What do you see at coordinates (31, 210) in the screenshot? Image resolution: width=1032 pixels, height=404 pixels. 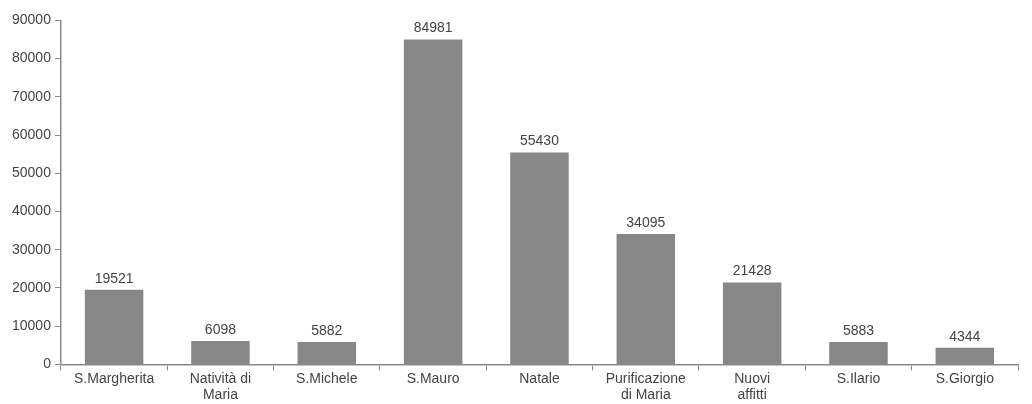 I see `y-tick-label: 40000` at bounding box center [31, 210].